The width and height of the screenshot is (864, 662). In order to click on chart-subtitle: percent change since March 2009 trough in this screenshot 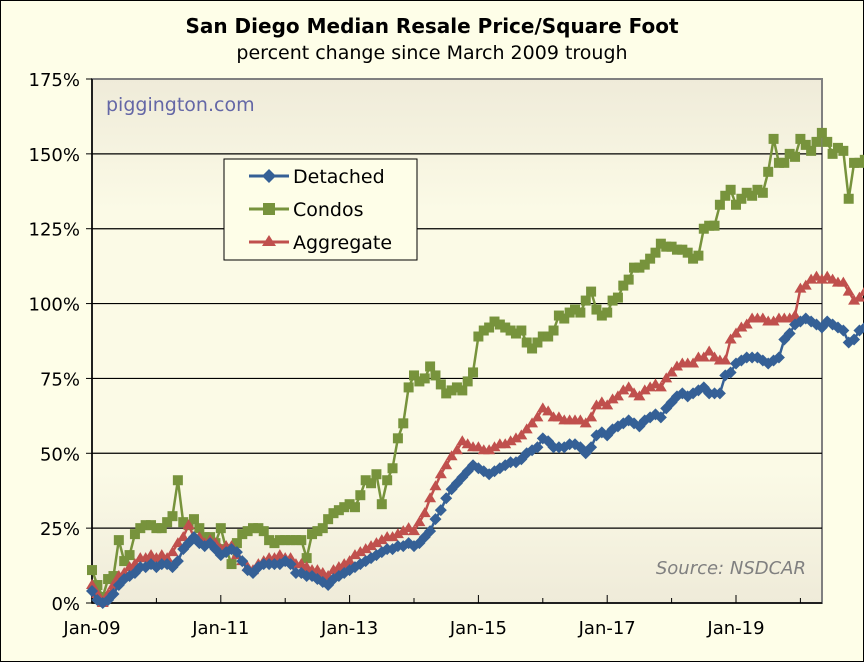, I will do `click(431, 53)`.